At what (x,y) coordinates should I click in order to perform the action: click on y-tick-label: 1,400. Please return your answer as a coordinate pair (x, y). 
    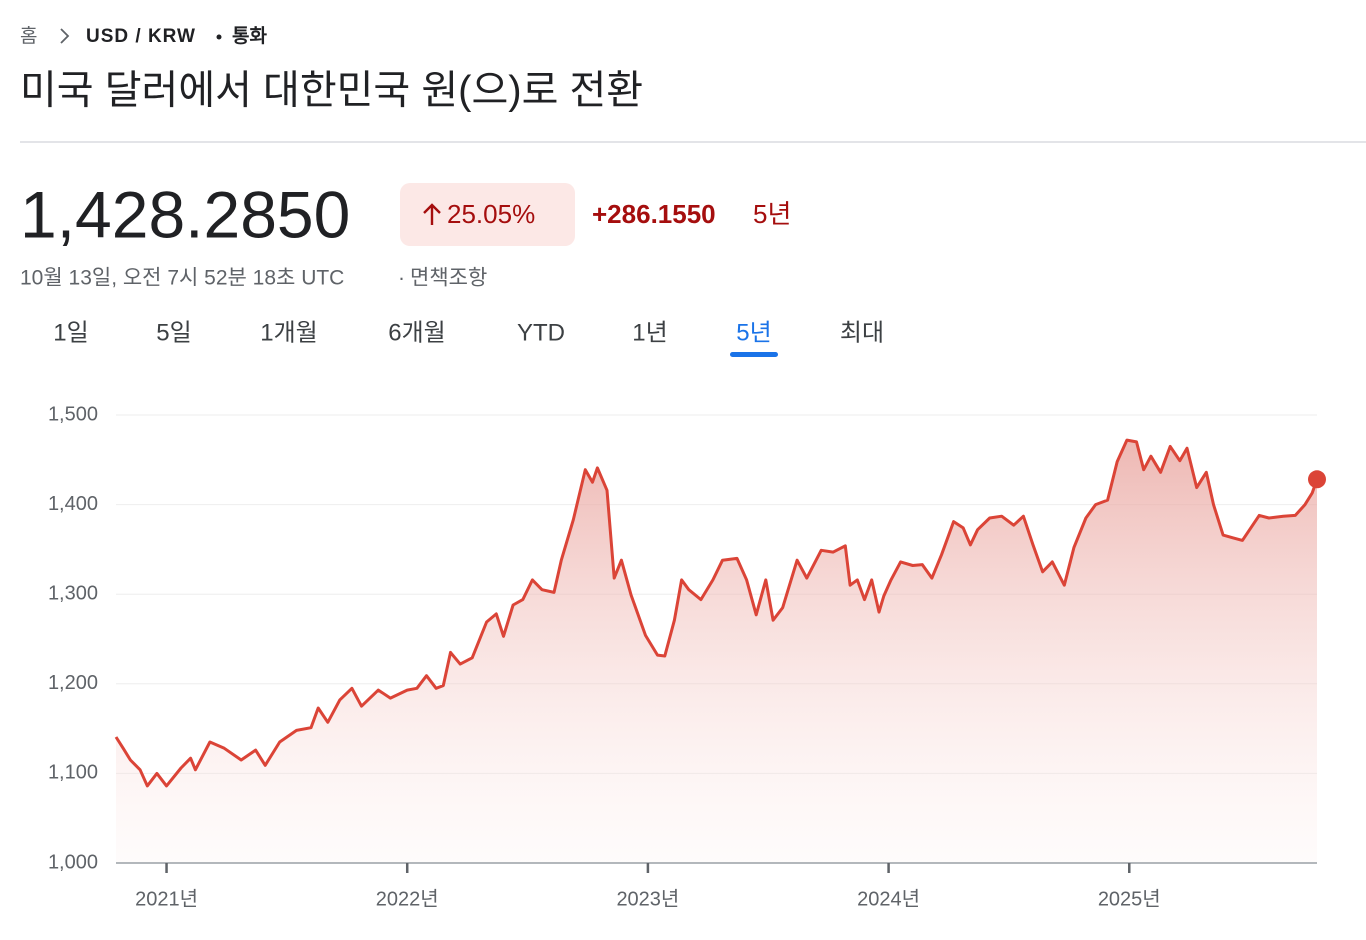
    Looking at the image, I should click on (73, 504).